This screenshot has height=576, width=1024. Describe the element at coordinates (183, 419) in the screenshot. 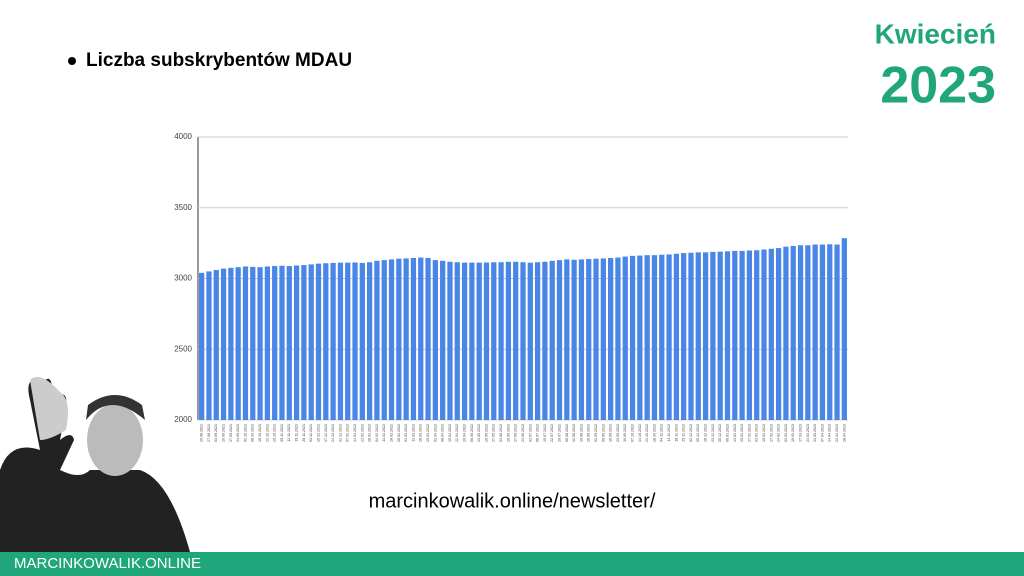

I see `y-tick-label: 2000` at that location.